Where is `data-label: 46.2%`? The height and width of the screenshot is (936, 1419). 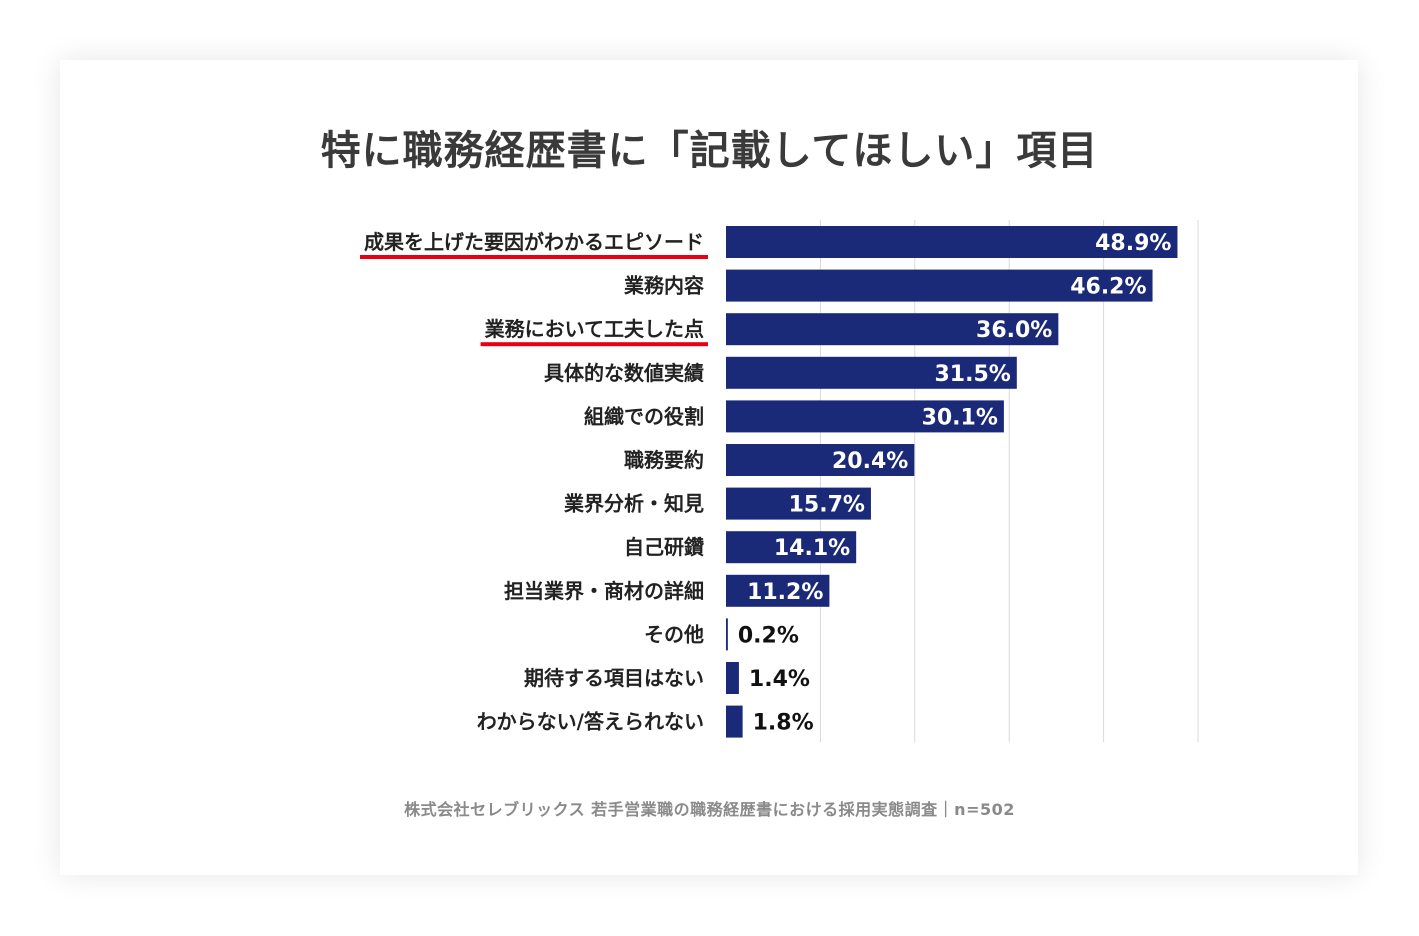
data-label: 46.2% is located at coordinates (1108, 287).